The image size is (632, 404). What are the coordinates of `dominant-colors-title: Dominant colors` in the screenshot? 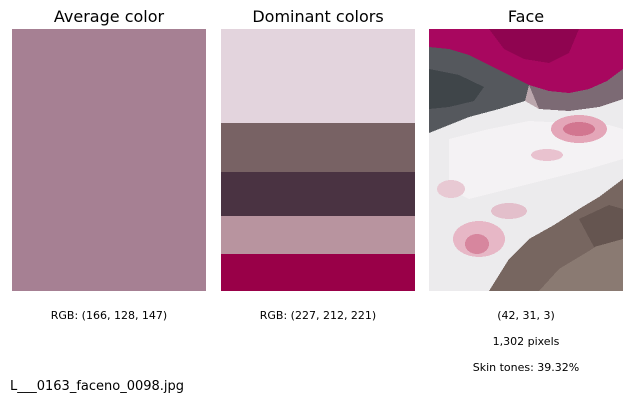 It's located at (318, 16).